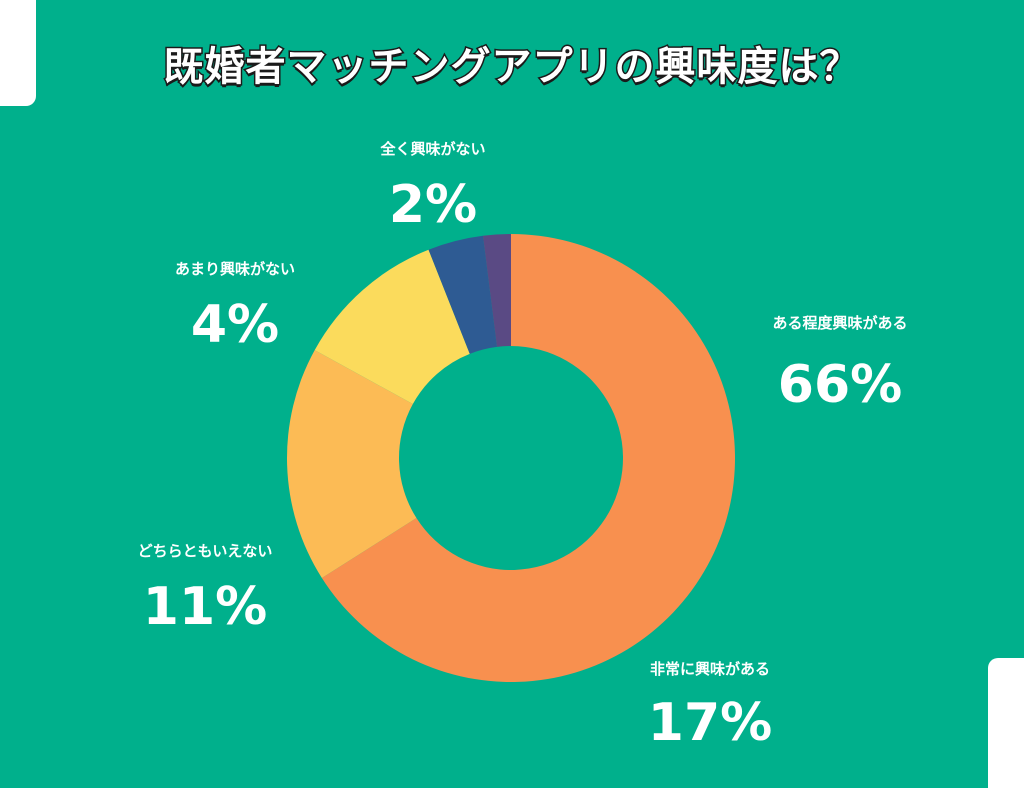 This screenshot has height=788, width=1024. What do you see at coordinates (234, 269) in the screenshot?
I see `slice-label-3: あまり興味がない` at bounding box center [234, 269].